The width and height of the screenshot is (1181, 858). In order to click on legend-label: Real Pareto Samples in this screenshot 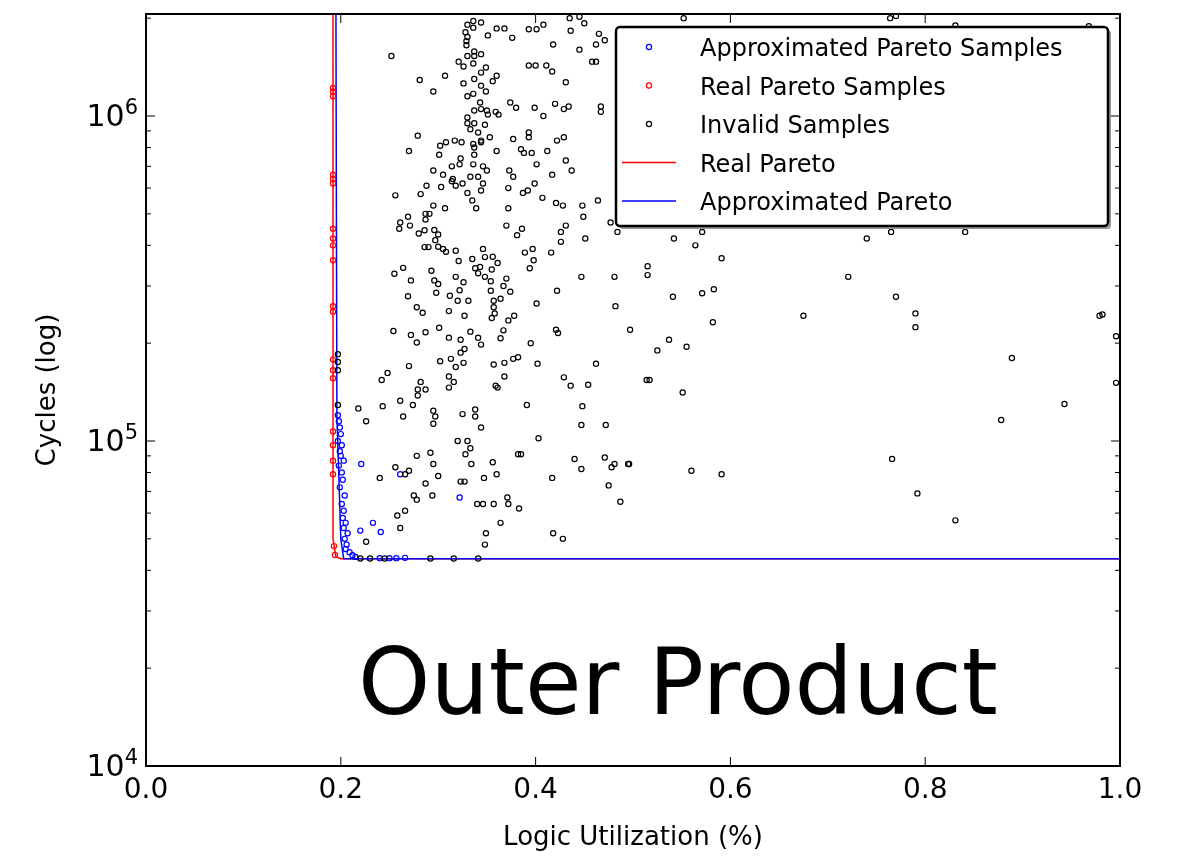, I will do `click(823, 86)`.